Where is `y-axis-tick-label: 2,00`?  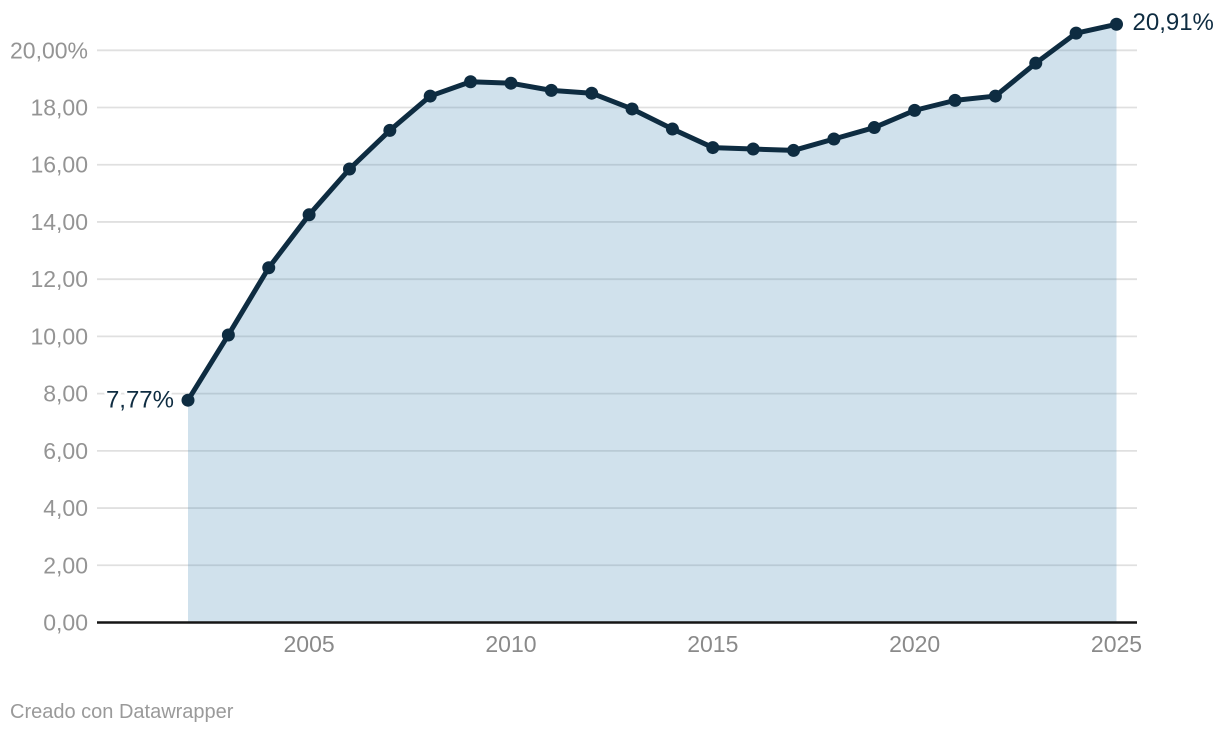 y-axis-tick-label: 2,00 is located at coordinates (65, 565).